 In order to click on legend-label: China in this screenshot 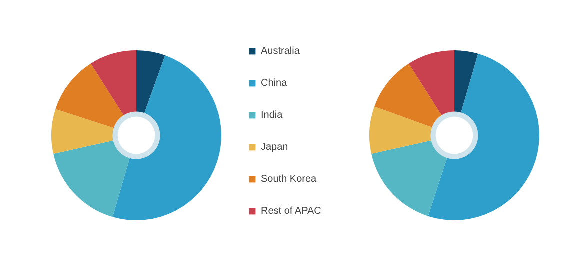, I will do `click(274, 83)`.